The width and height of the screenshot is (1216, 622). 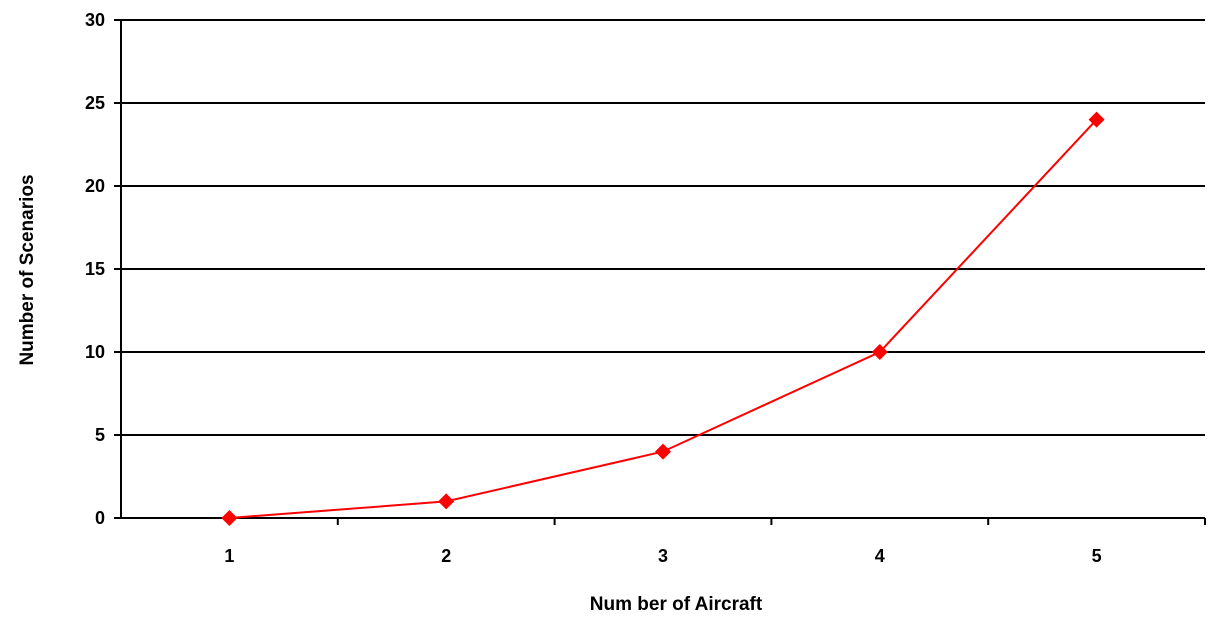 I want to click on x-tick-label: 4, so click(x=880, y=556).